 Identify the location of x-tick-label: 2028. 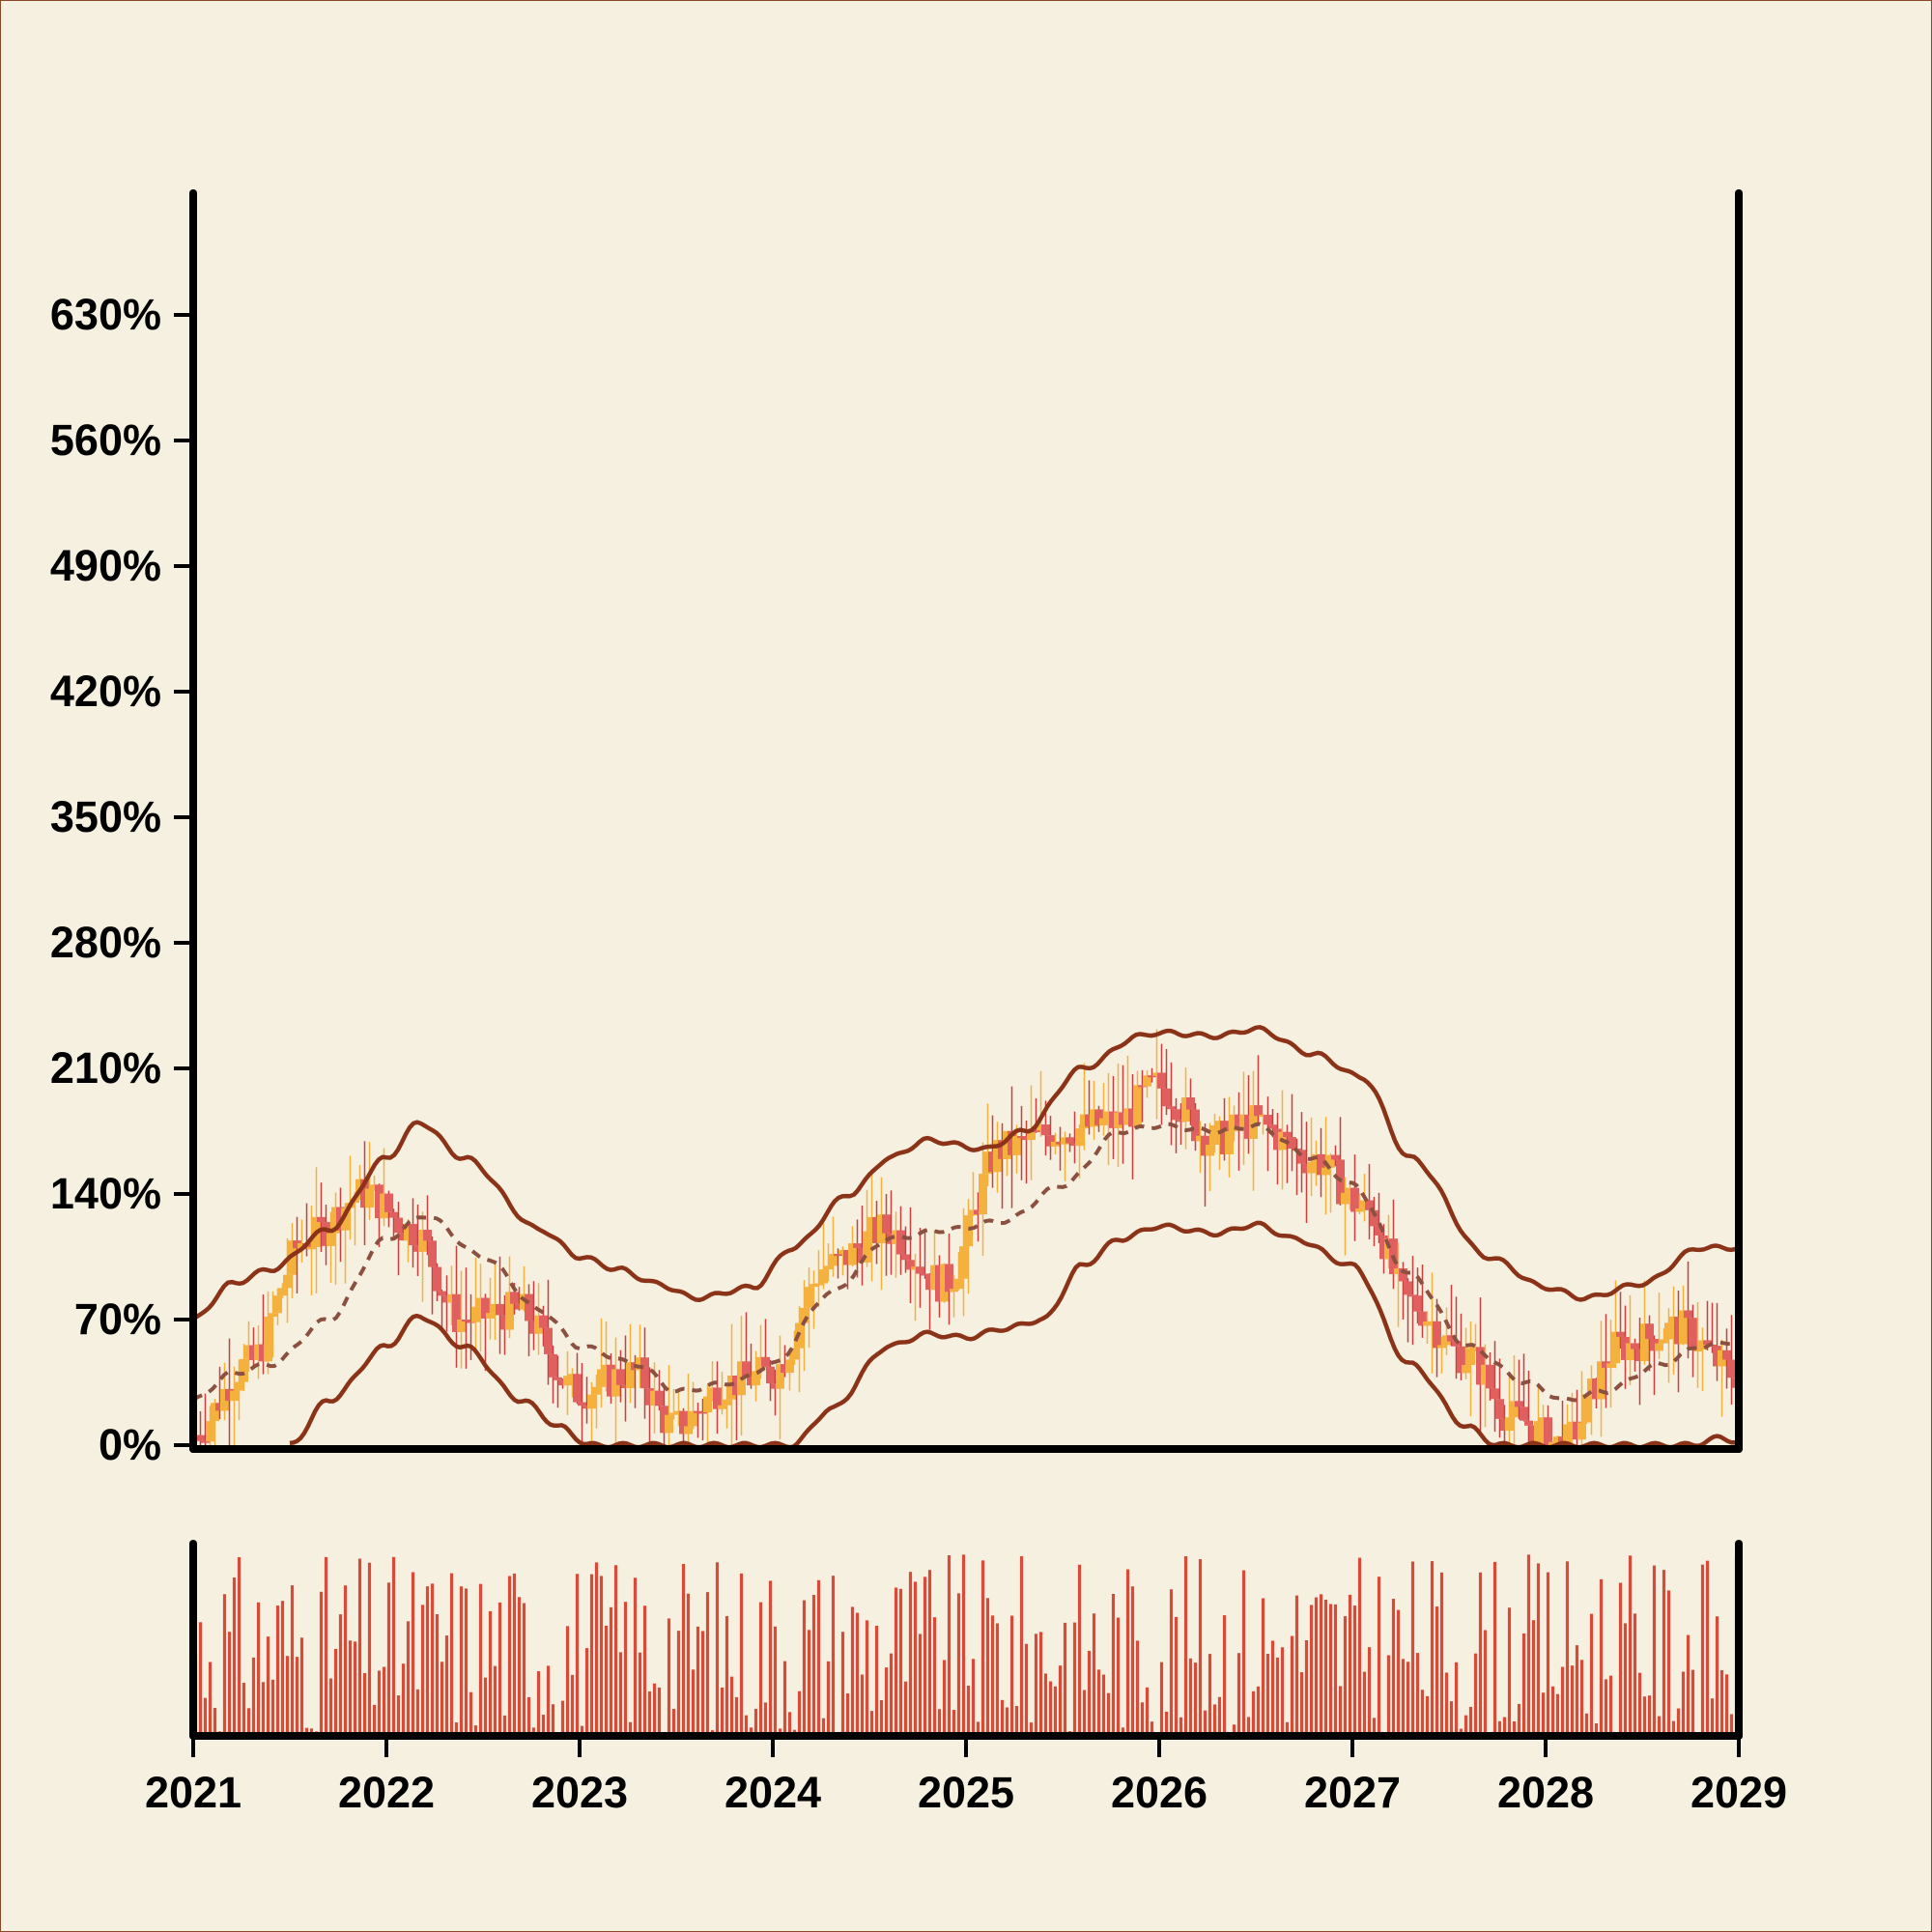
(1545, 1792).